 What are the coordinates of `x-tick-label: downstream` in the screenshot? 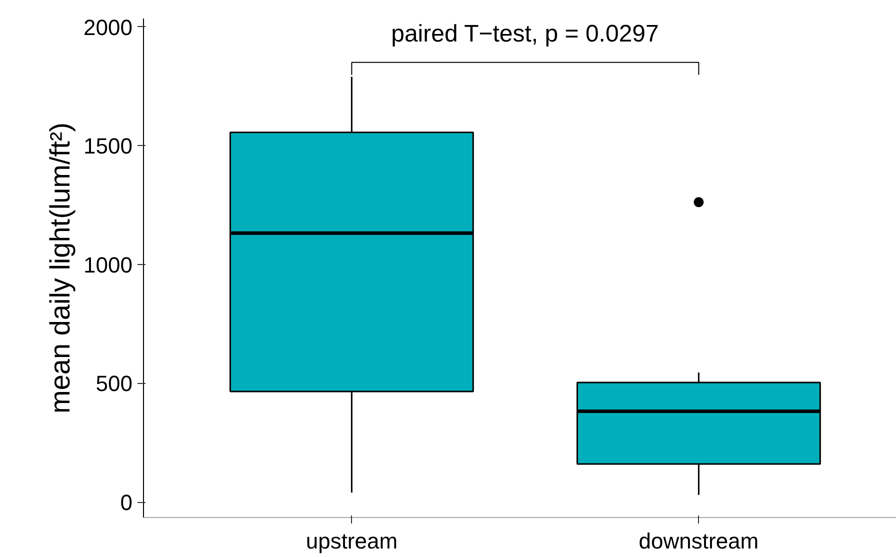 It's located at (698, 541).